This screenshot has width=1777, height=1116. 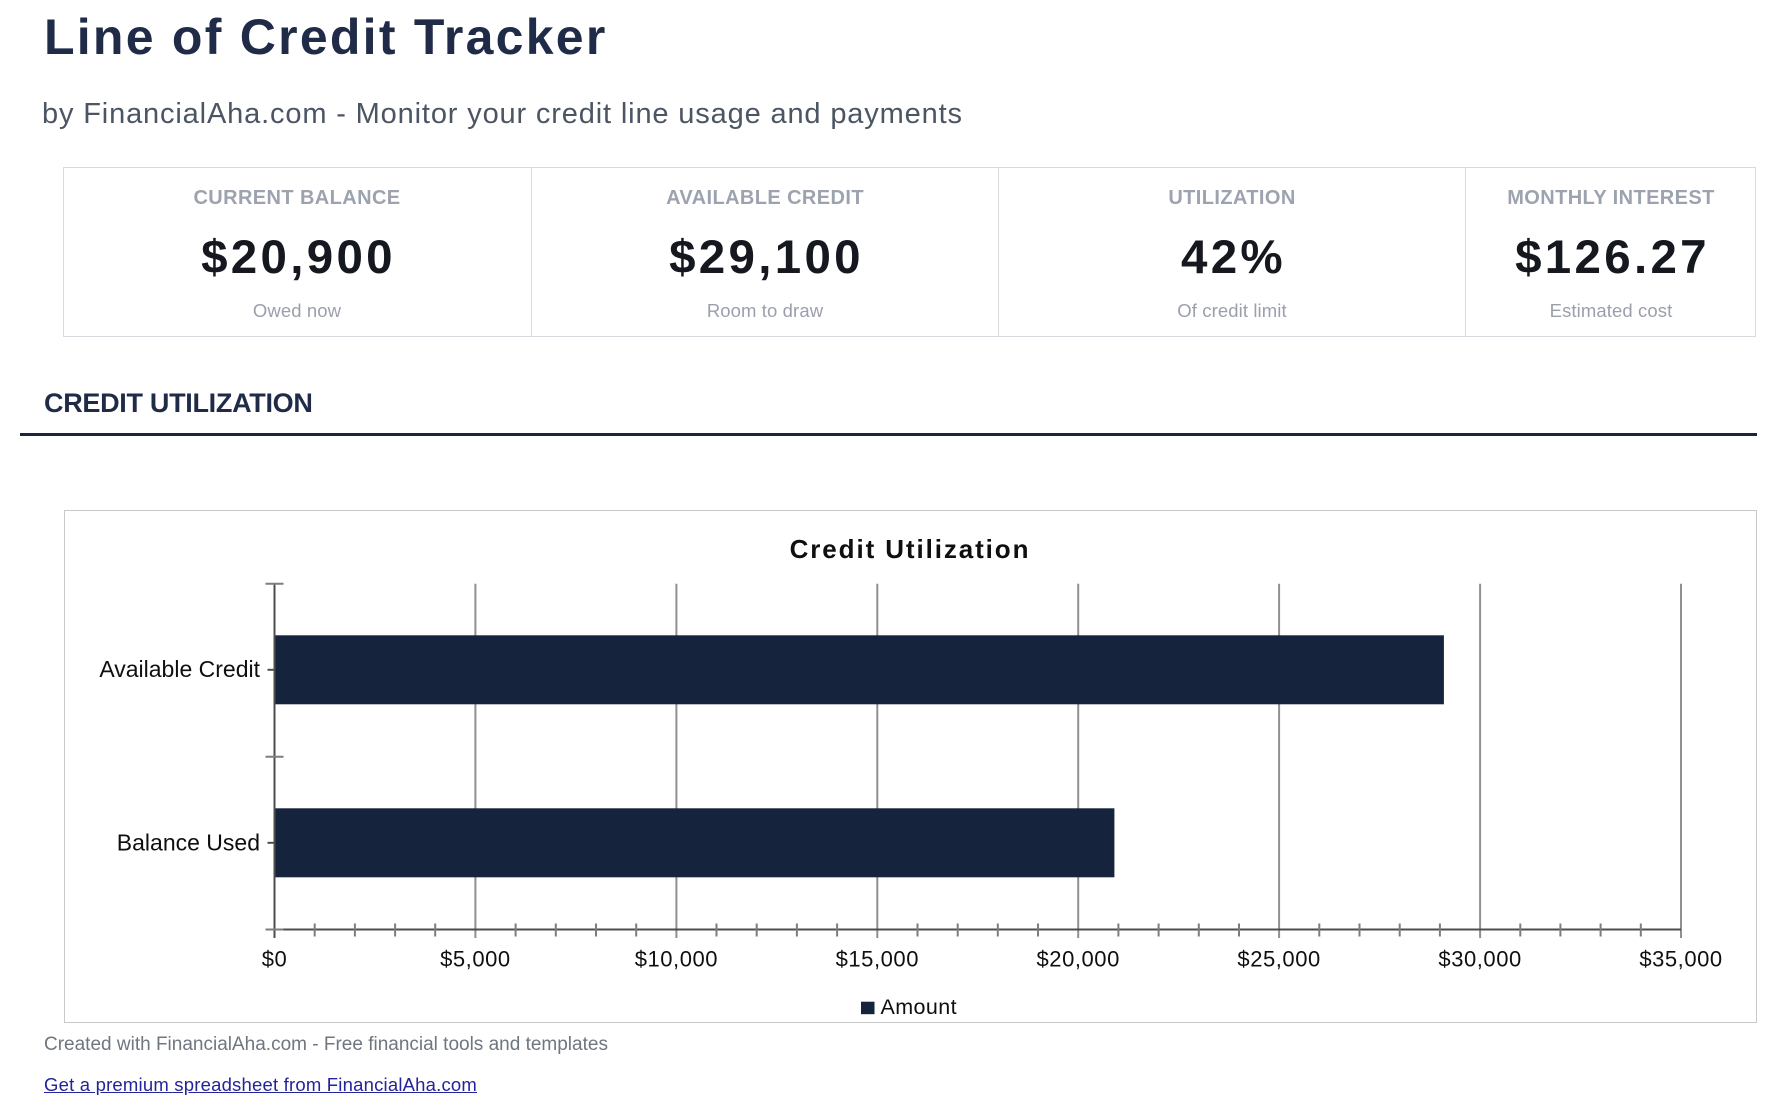 I want to click on svg-text: $25,000, so click(x=1278, y=959).